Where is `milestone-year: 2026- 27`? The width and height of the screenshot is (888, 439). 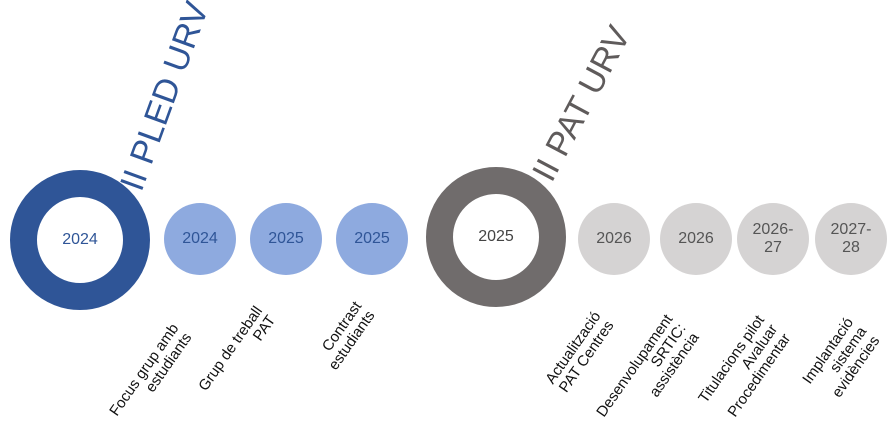
milestone-year: 2026- 27 is located at coordinates (773, 239).